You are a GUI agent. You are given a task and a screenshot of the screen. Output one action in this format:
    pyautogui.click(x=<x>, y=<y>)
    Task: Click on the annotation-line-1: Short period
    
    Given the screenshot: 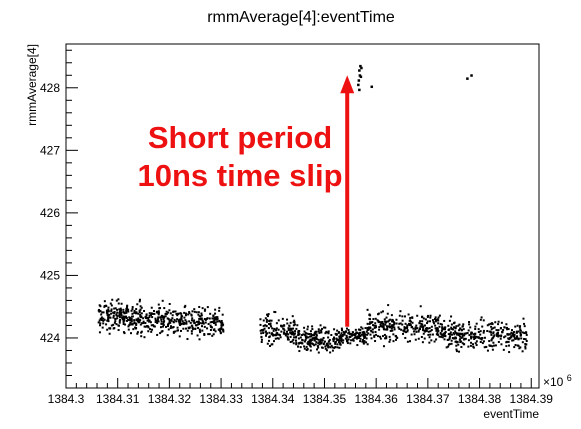 What is the action you would take?
    pyautogui.click(x=240, y=137)
    